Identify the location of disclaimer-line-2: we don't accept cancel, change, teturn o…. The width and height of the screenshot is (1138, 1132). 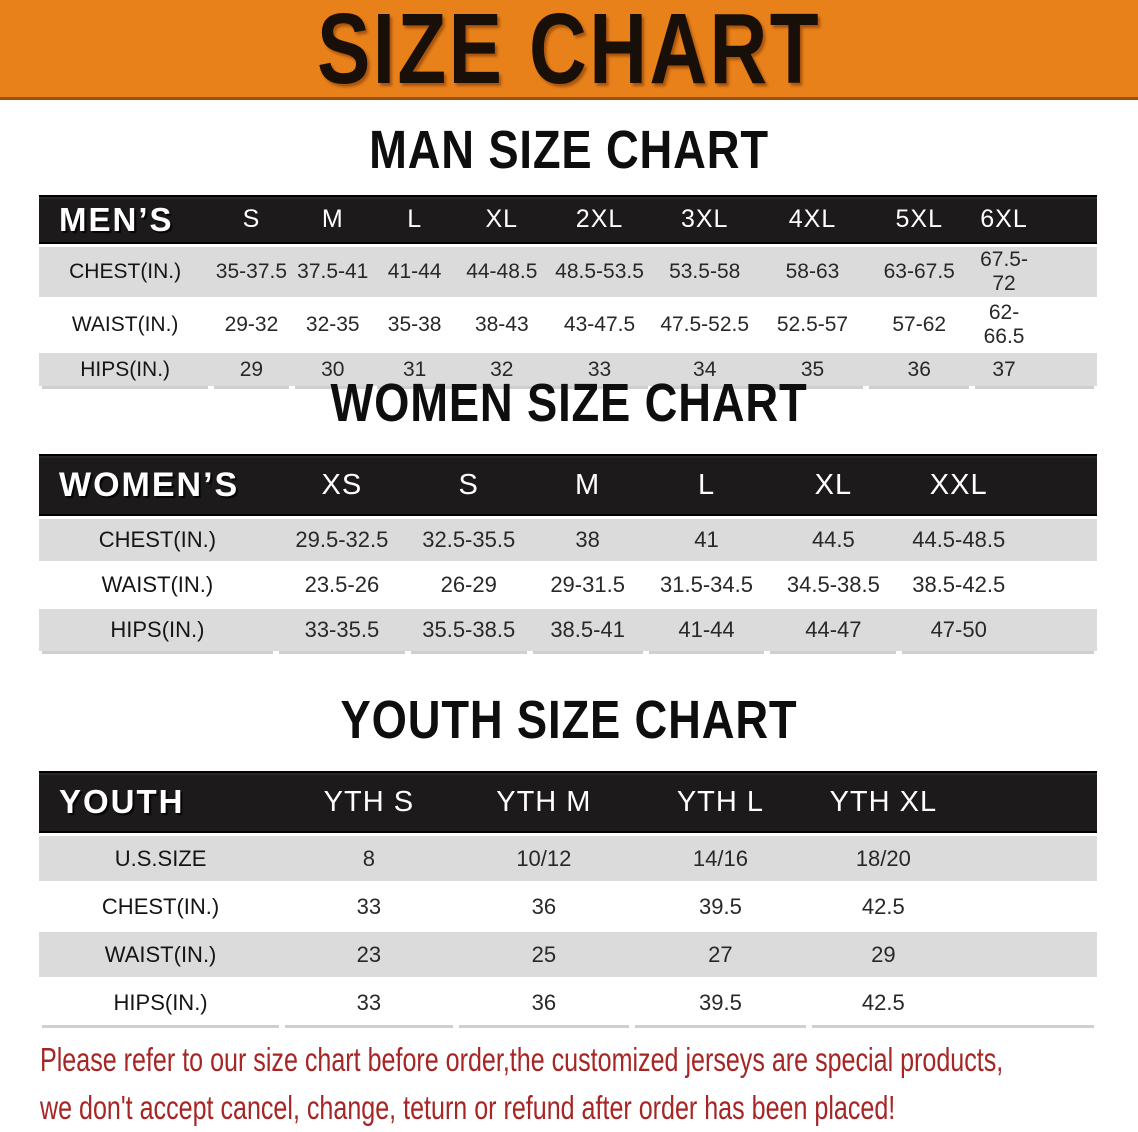
(468, 1107).